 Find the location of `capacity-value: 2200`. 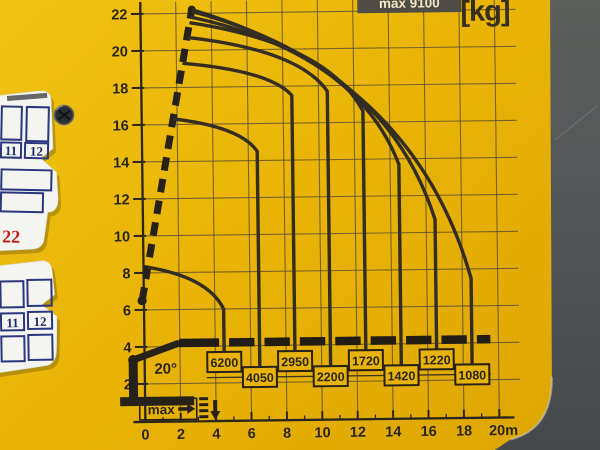

capacity-value: 2200 is located at coordinates (331, 377).